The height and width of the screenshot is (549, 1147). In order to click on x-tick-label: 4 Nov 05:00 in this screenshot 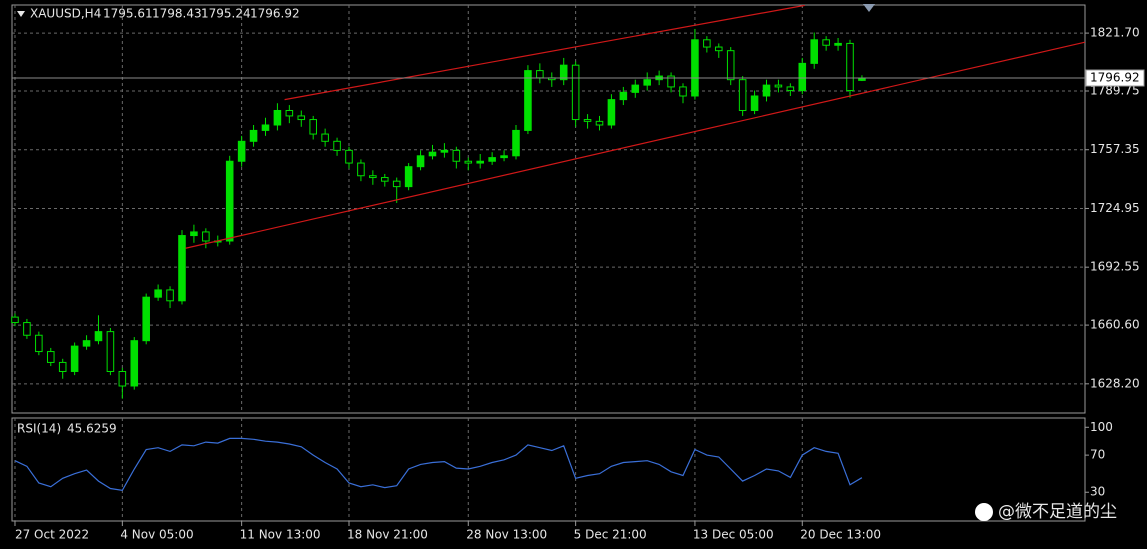, I will do `click(156, 535)`.